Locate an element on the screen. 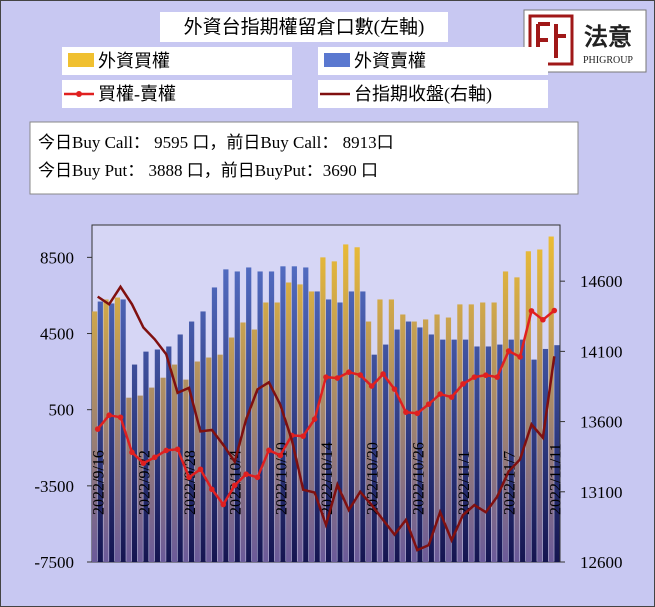  x-tick-label: 2022/11/1 is located at coordinates (464, 483).